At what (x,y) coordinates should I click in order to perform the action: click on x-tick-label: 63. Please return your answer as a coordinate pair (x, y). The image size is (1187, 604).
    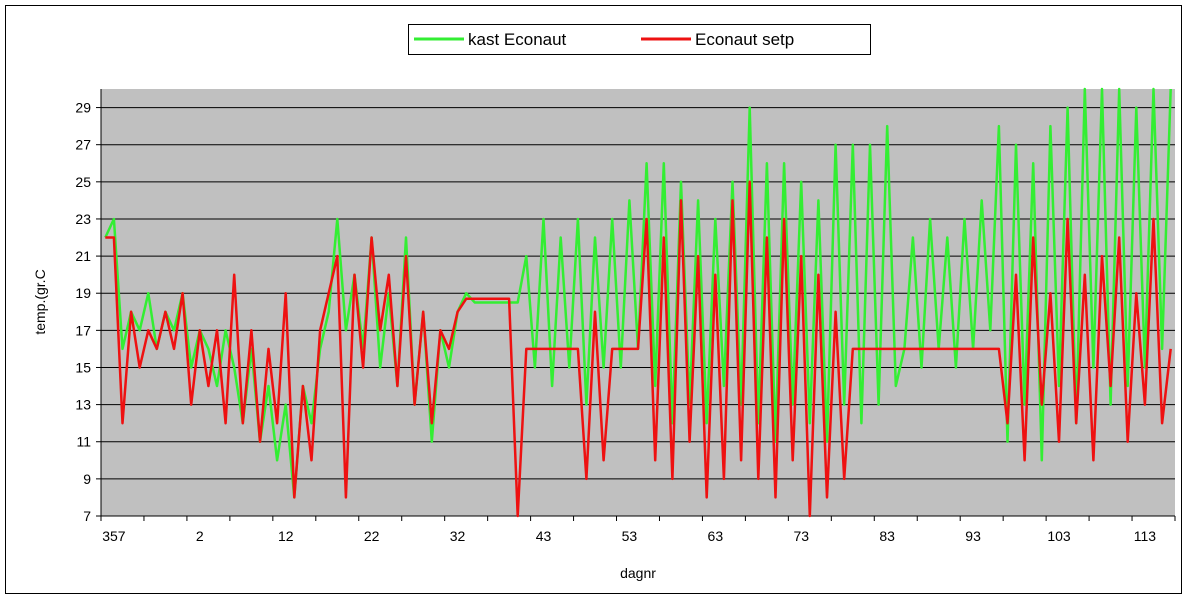
    Looking at the image, I should click on (716, 536).